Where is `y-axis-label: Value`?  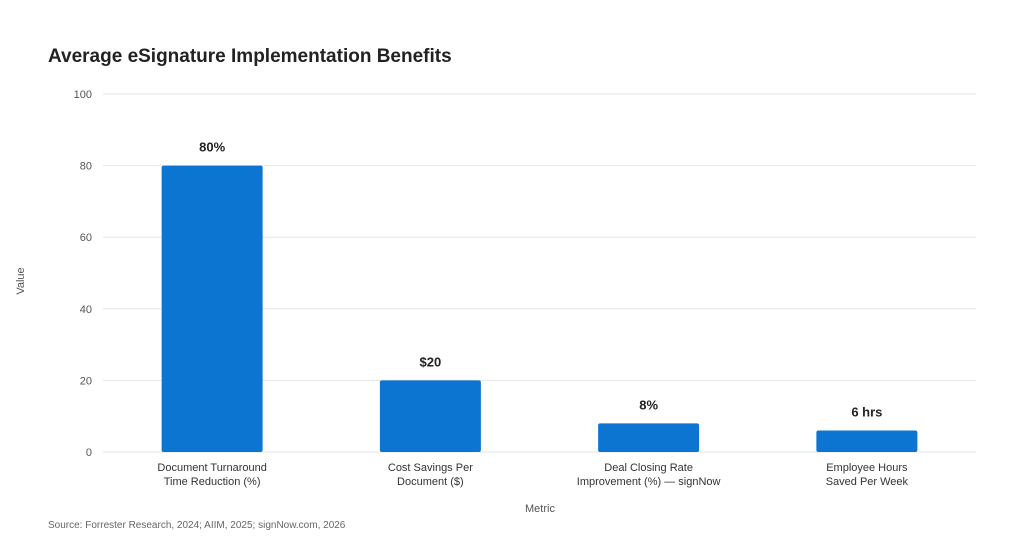 y-axis-label: Value is located at coordinates (21, 280).